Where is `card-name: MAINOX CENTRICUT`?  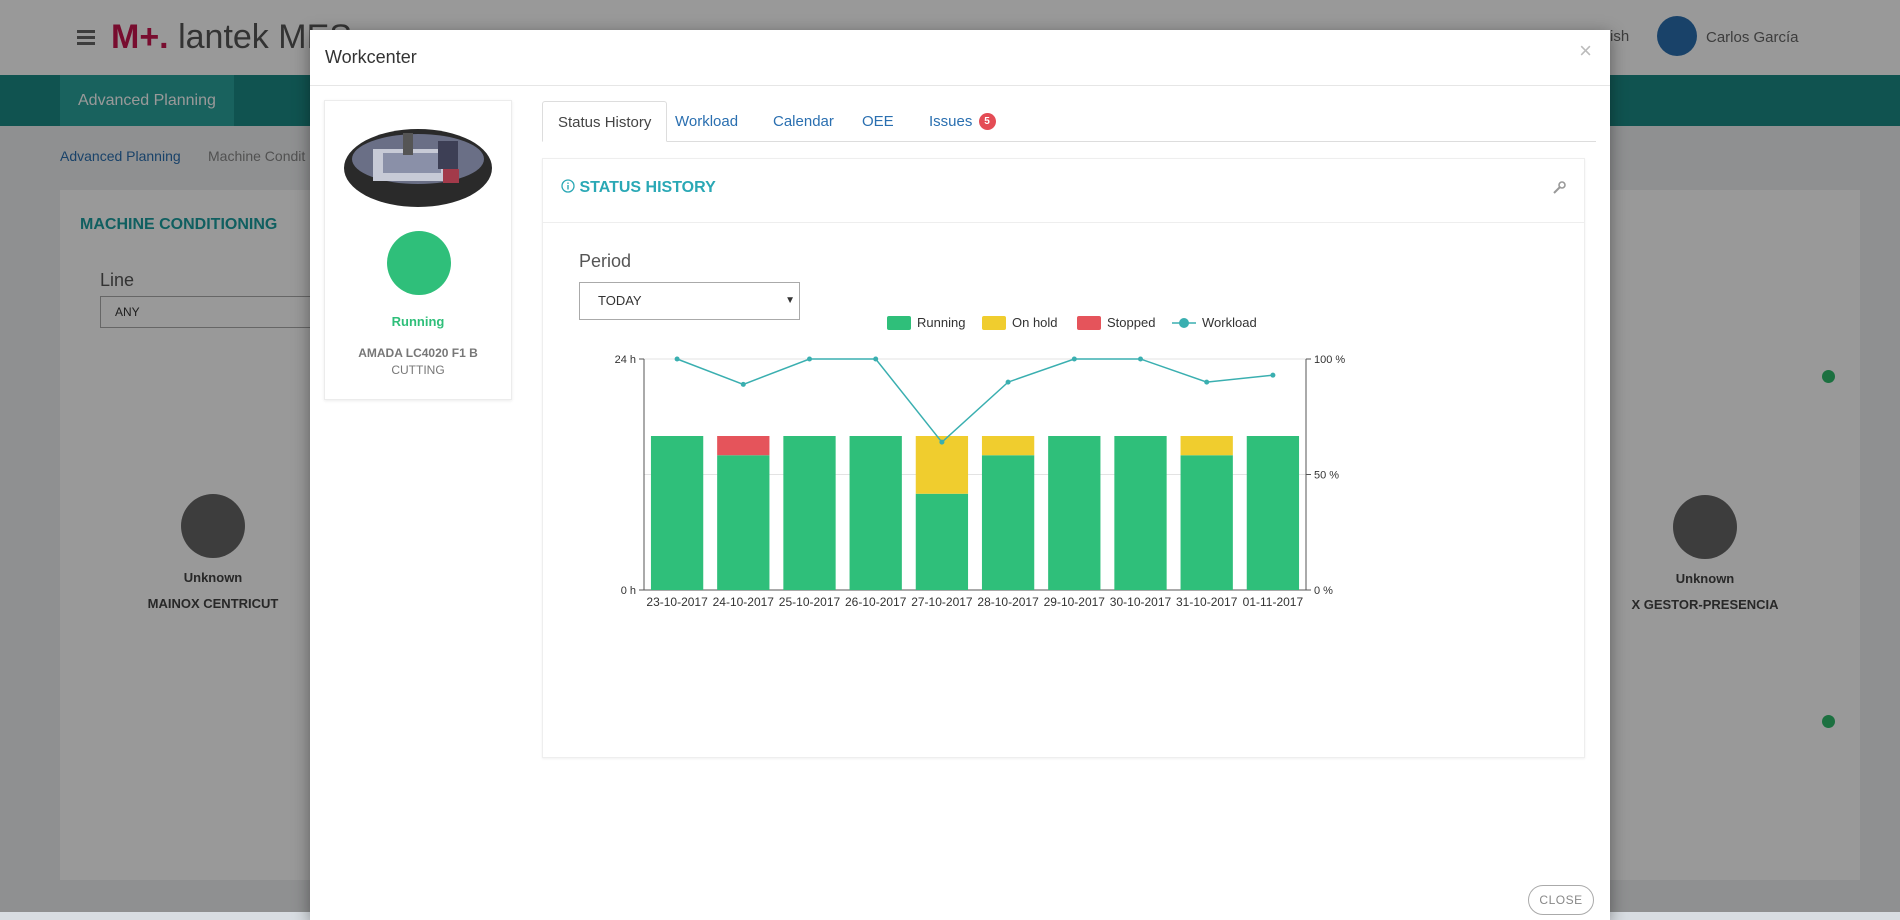
card-name: MAINOX CENTRICUT is located at coordinates (213, 603).